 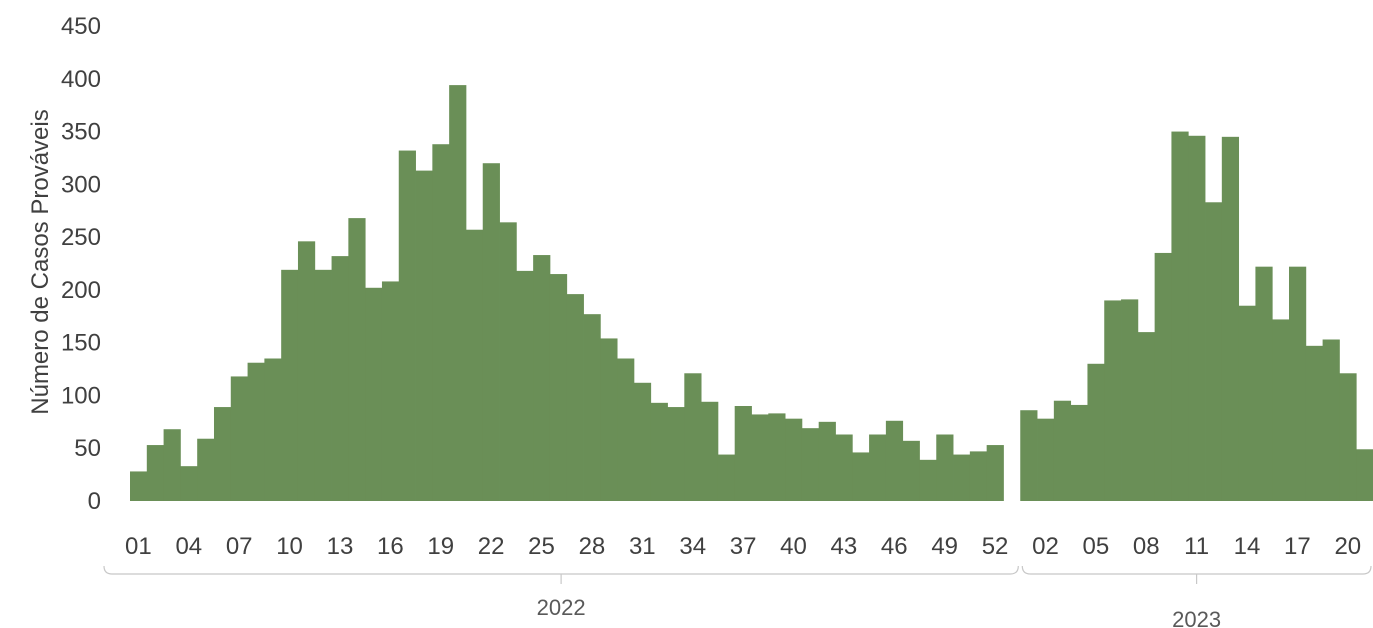 What do you see at coordinates (541, 546) in the screenshot?
I see `x-tick-label: 25` at bounding box center [541, 546].